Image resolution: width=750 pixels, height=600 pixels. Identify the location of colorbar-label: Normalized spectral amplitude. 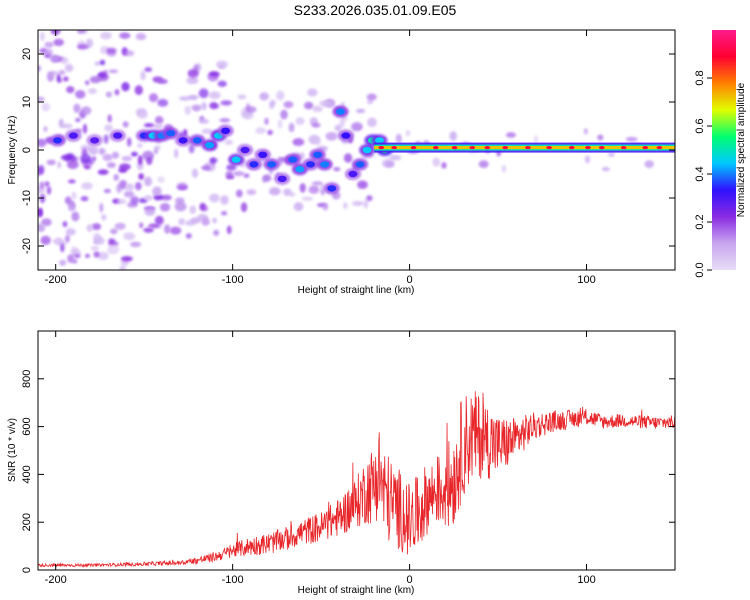
(741, 149).